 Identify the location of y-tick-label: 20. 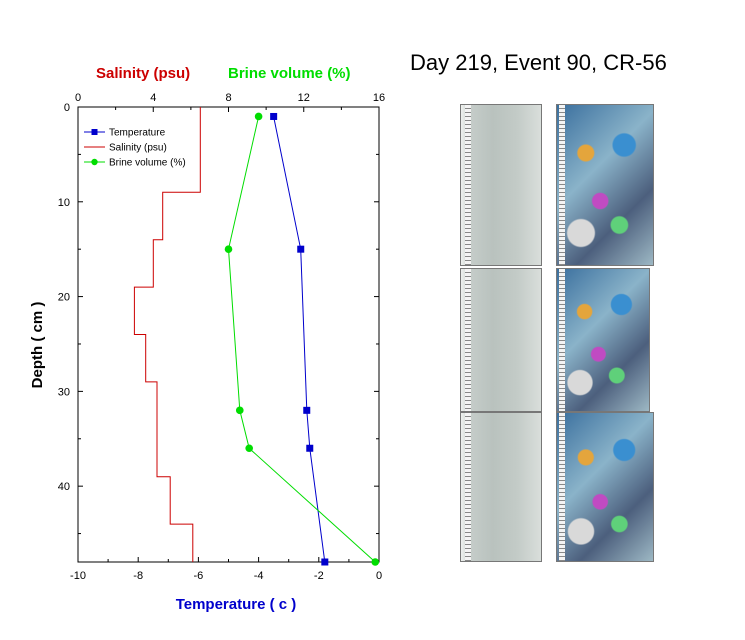
(64, 298).